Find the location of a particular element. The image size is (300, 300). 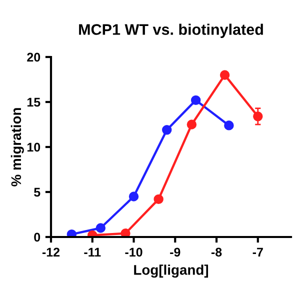

y-tick-label: 20 is located at coordinates (33, 57).